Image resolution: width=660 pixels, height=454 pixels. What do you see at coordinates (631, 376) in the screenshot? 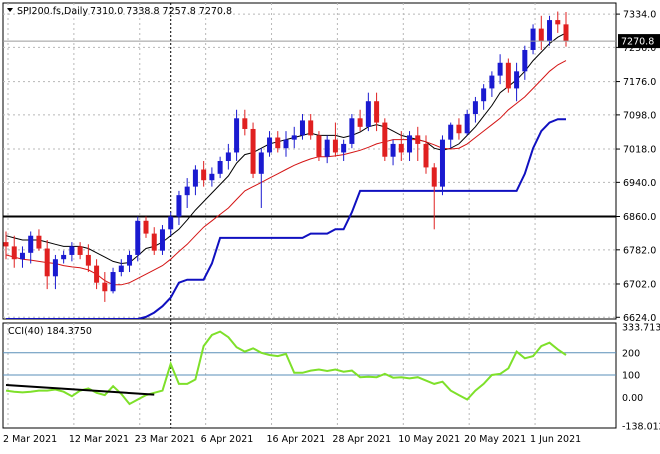
I see `cci-tick-label: 100` at bounding box center [631, 376].